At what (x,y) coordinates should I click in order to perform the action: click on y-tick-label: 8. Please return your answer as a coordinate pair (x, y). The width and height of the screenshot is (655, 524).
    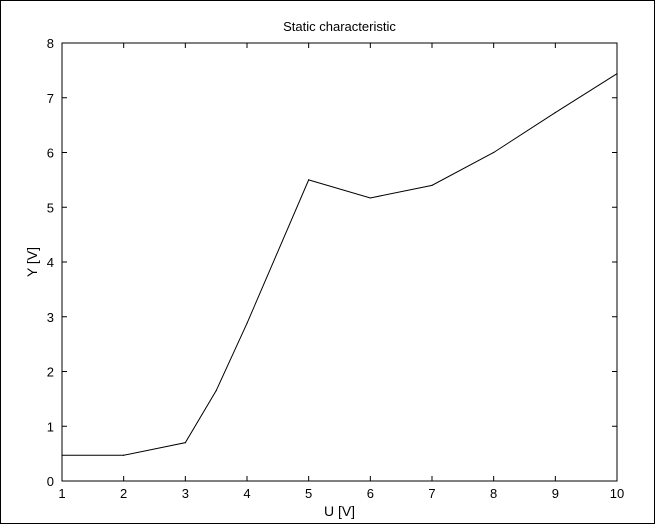
    Looking at the image, I should click on (50, 43).